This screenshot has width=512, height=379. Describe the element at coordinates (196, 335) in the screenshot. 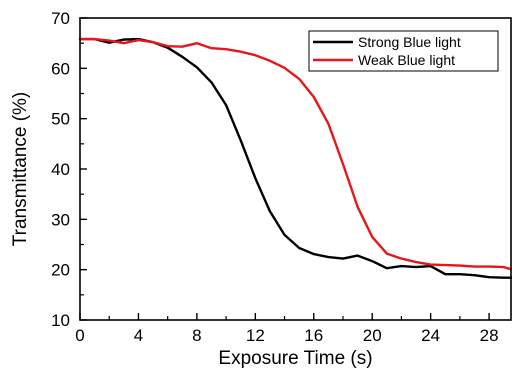

I see `x-tick-label: 8` at that location.